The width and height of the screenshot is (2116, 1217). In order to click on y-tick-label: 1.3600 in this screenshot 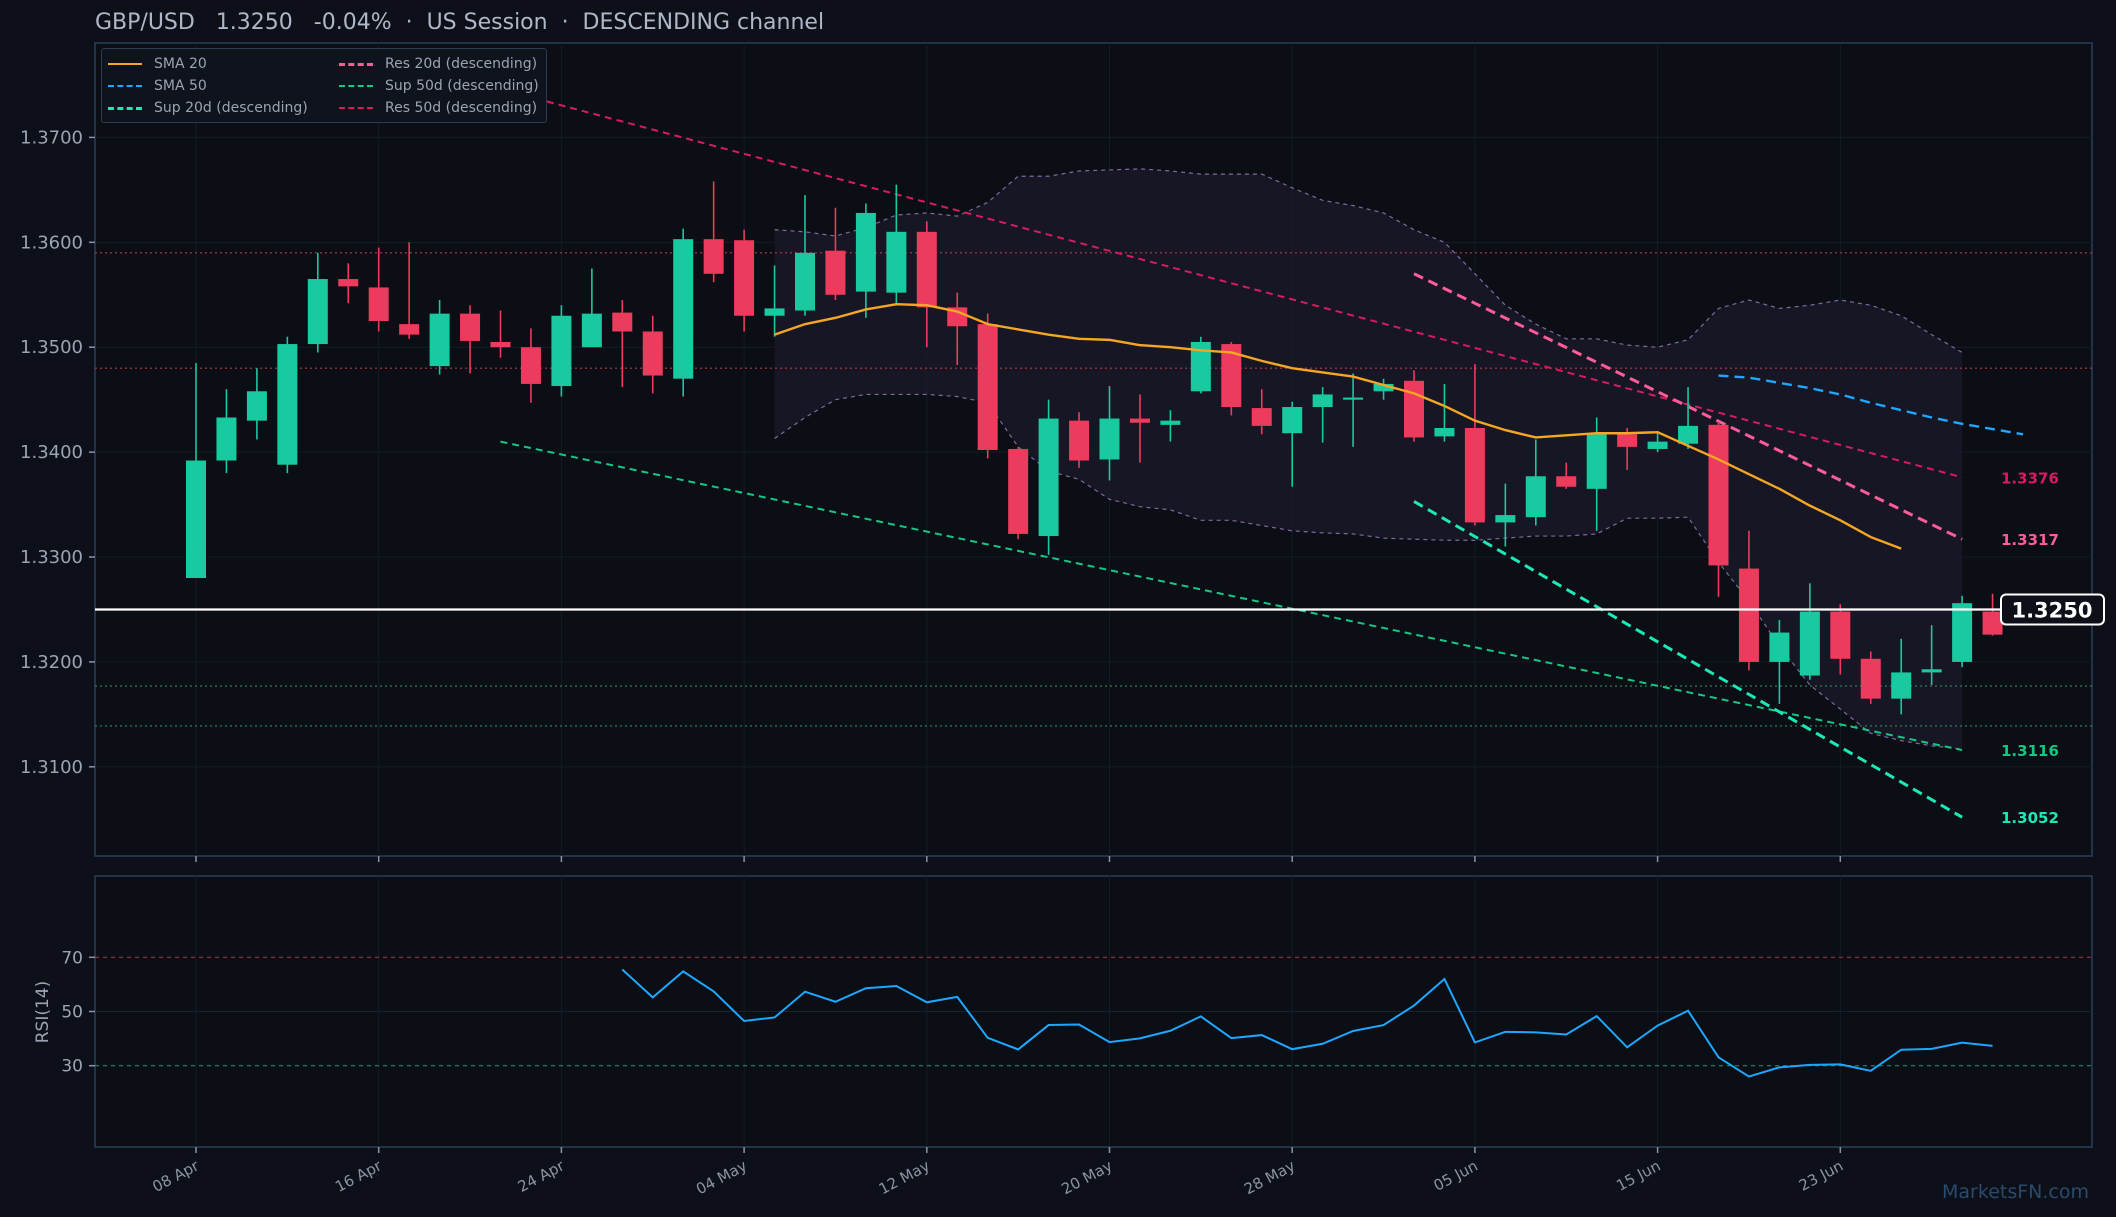, I will do `click(51, 242)`.